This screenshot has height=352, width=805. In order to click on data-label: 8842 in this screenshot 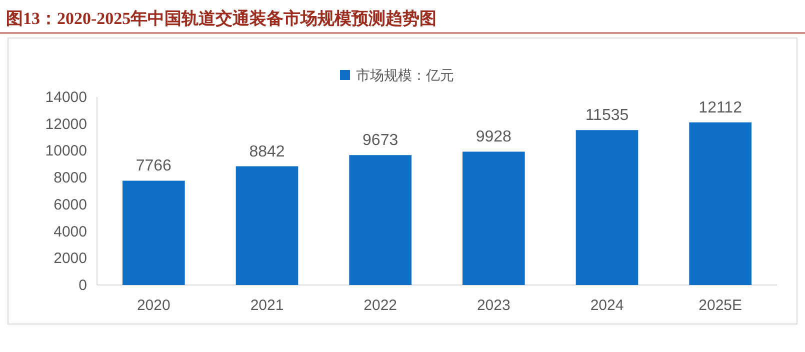, I will do `click(267, 151)`.